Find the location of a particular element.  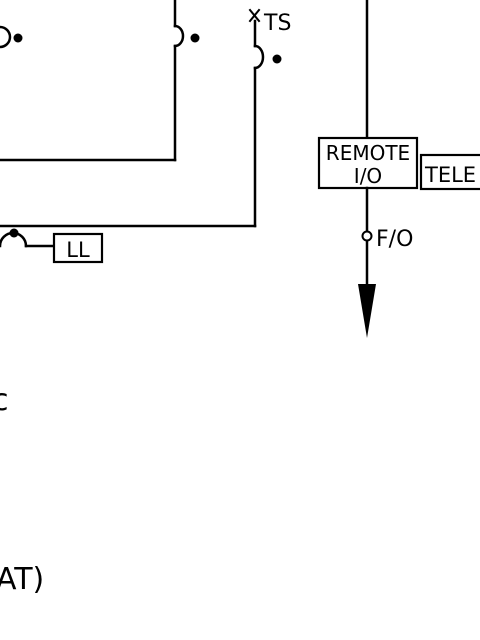

terminal-dot-ll is located at coordinates (14, 233).